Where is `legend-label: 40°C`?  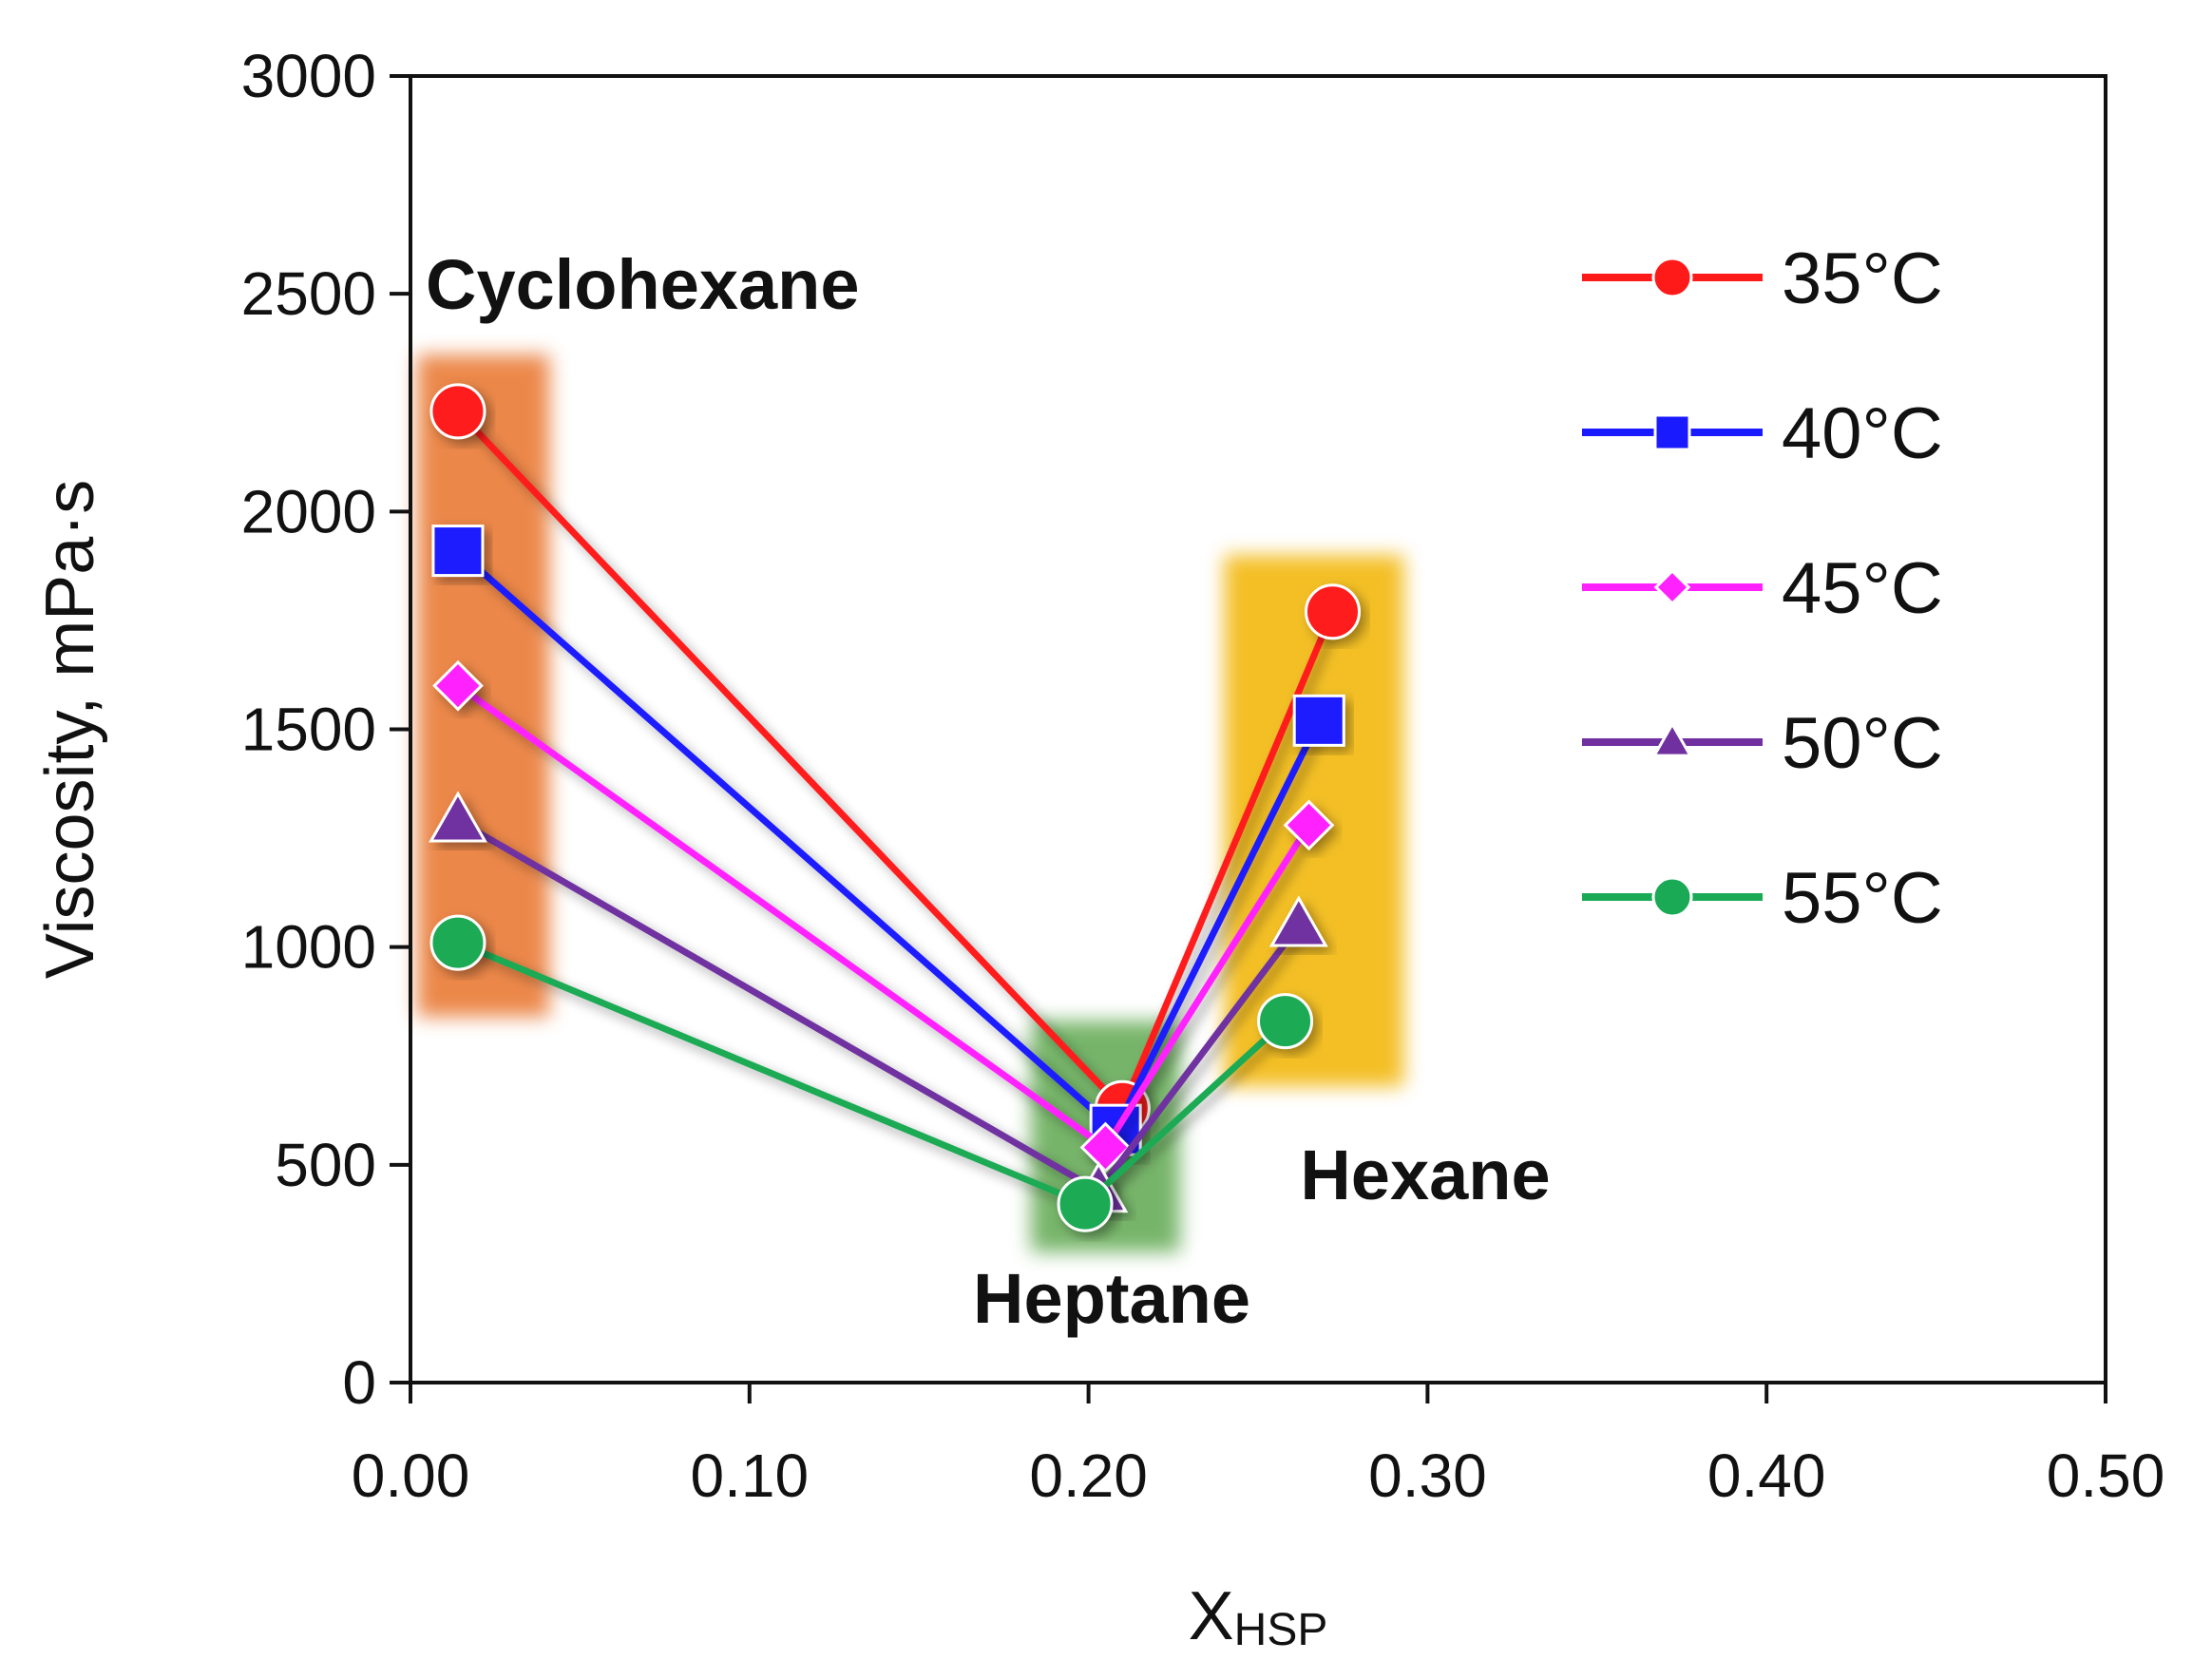 legend-label: 40°C is located at coordinates (1862, 433).